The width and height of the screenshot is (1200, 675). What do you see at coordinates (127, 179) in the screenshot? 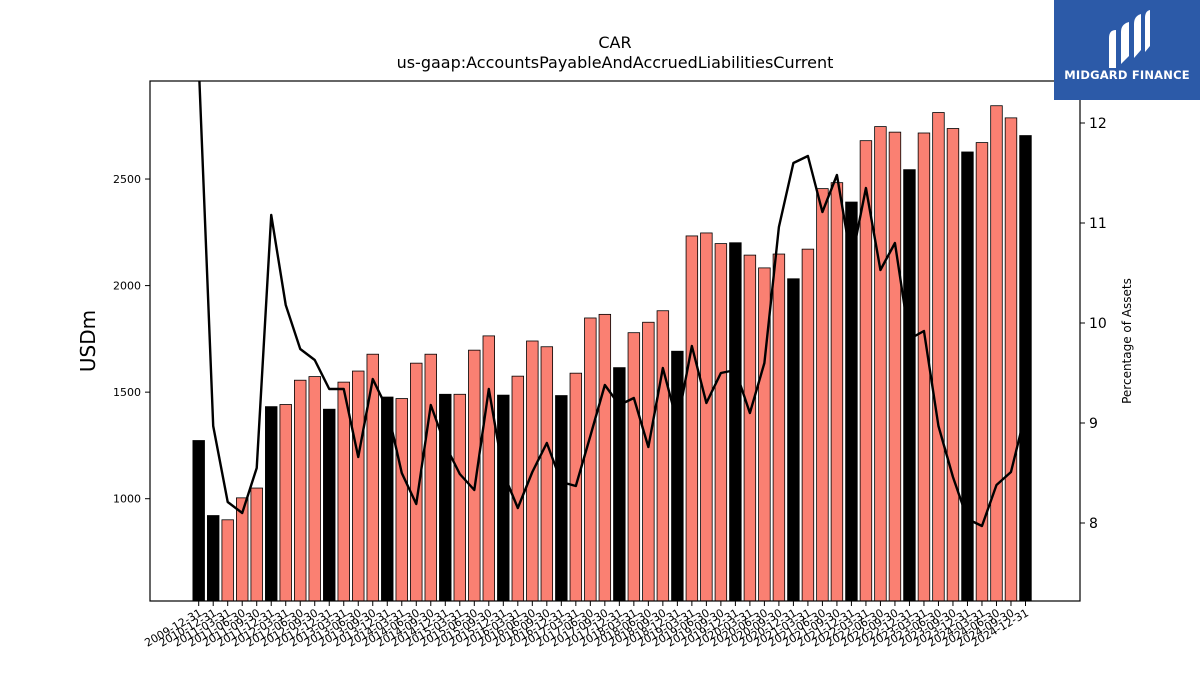
I see `y-tick-label: 2500` at bounding box center [127, 179].